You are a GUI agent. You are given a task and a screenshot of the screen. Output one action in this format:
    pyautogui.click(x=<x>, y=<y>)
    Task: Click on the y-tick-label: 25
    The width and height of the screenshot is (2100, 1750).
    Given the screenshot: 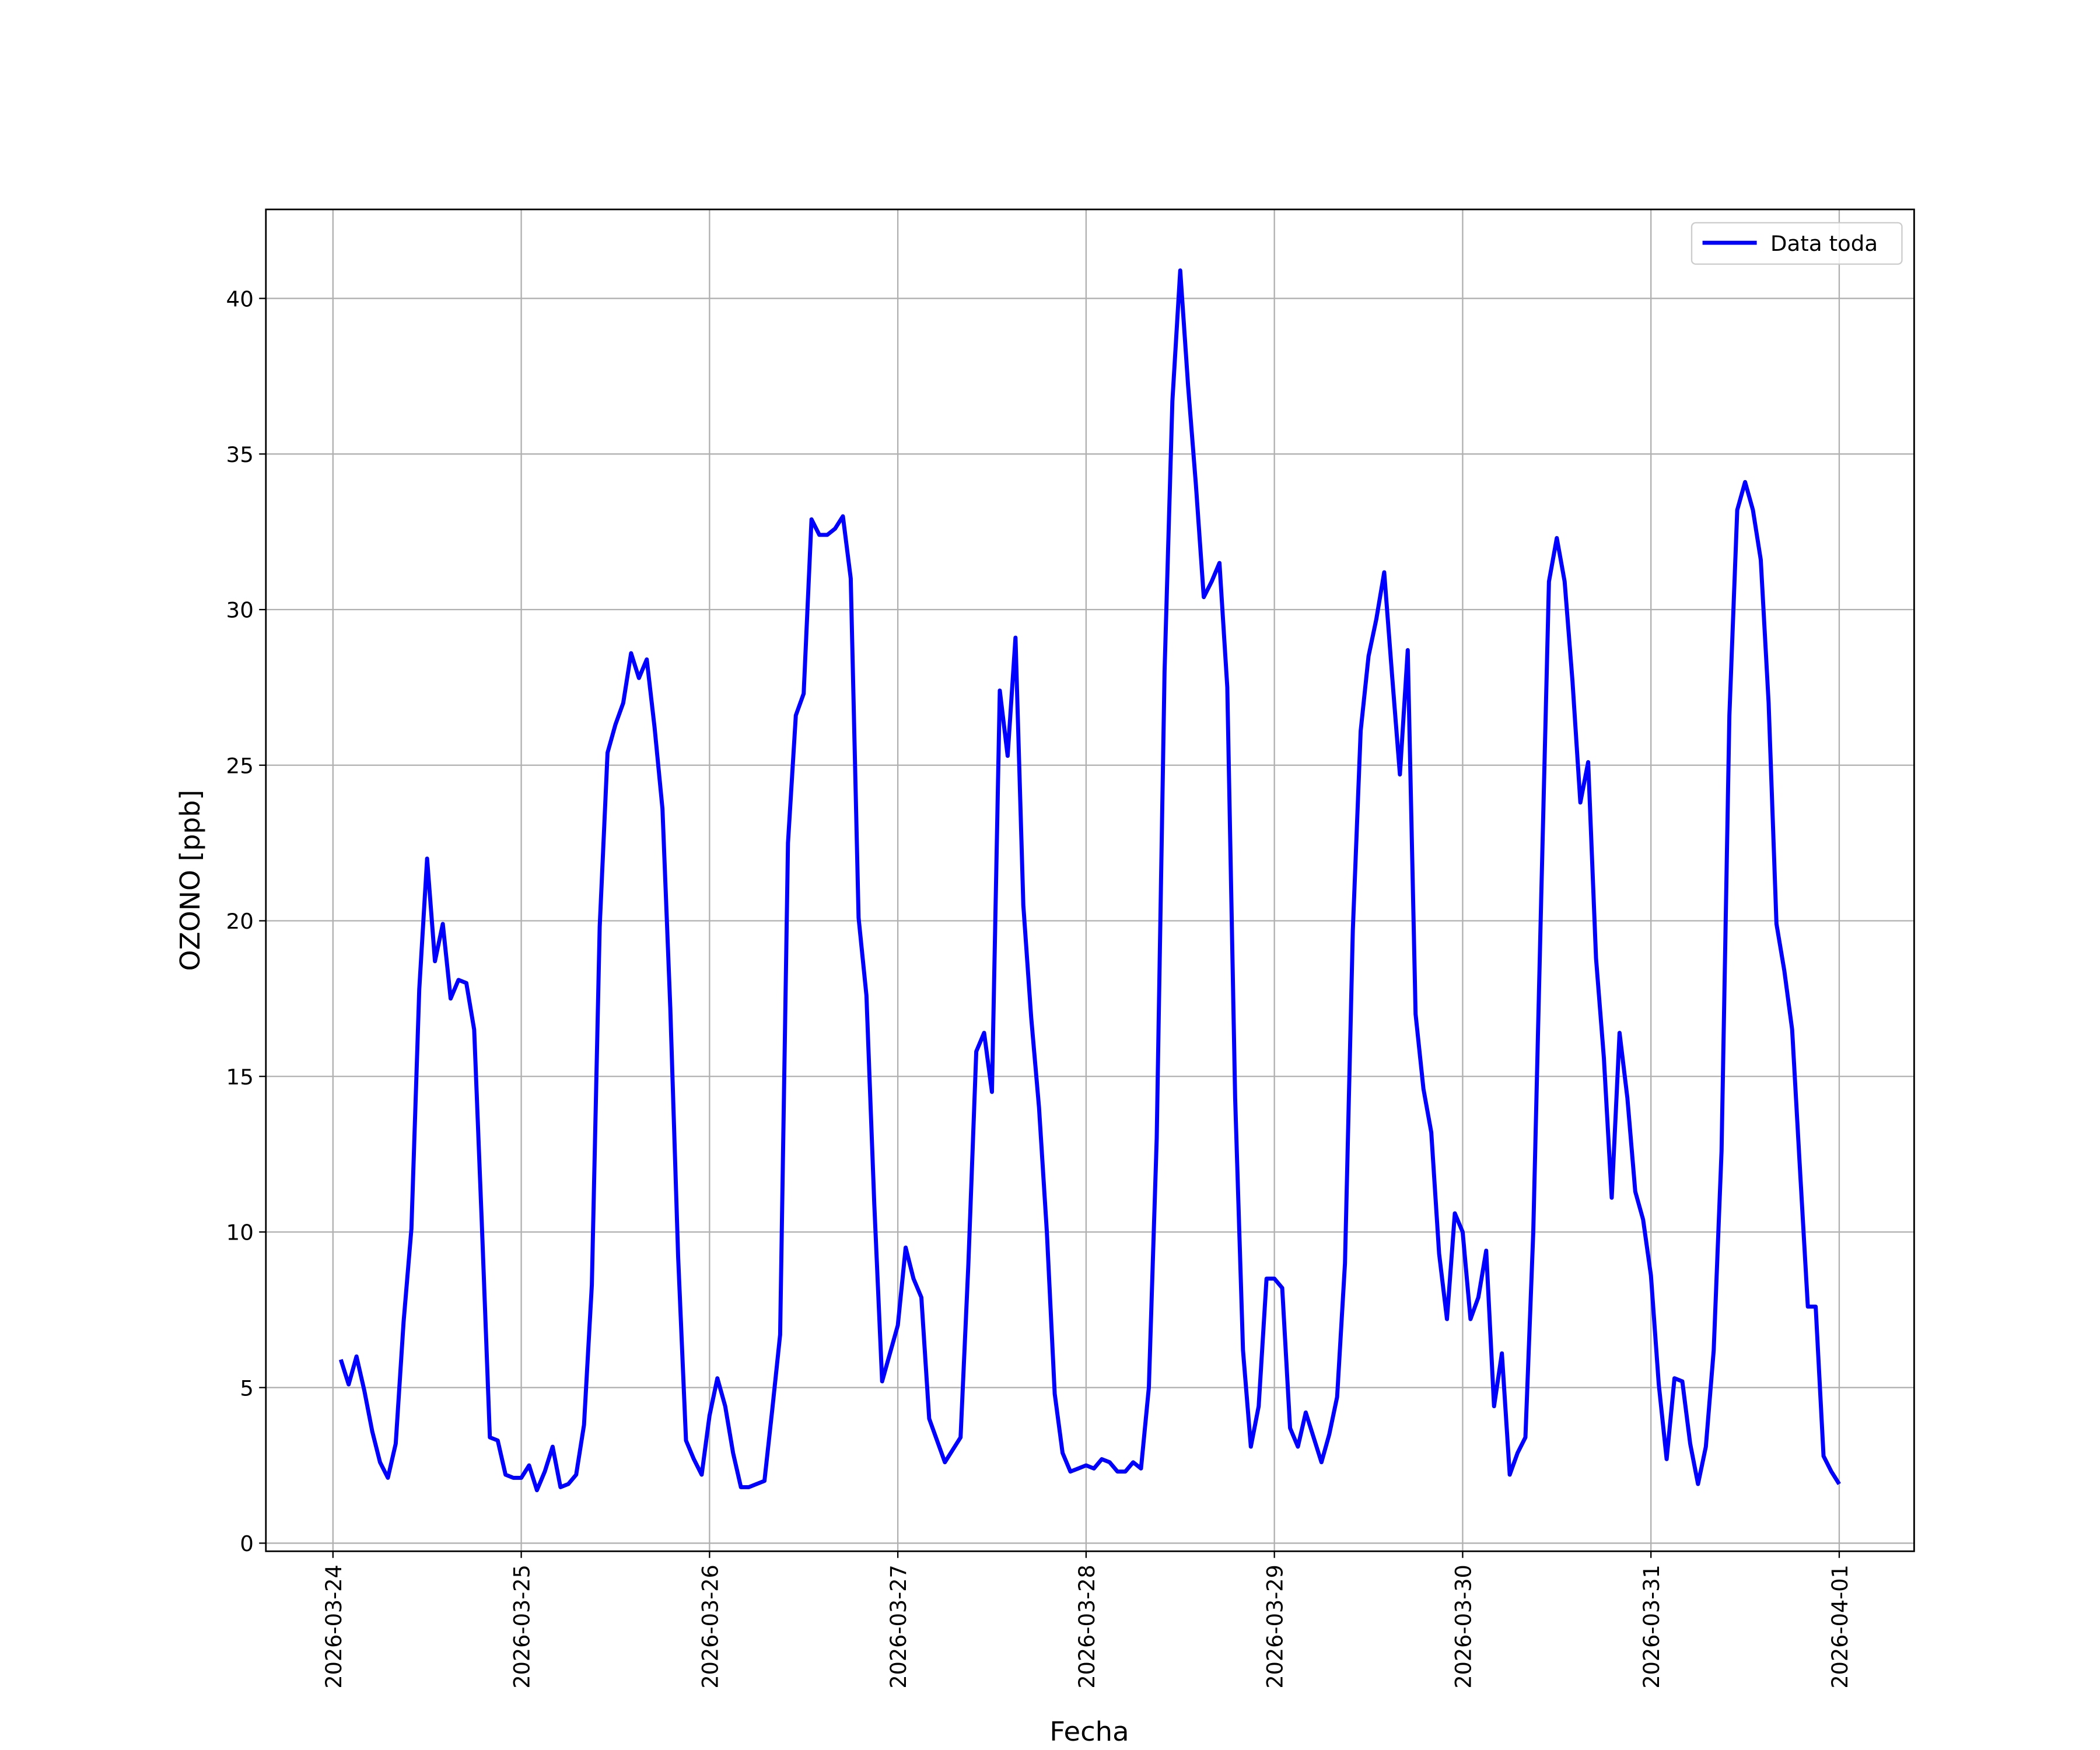 What is the action you would take?
    pyautogui.click(x=240, y=766)
    